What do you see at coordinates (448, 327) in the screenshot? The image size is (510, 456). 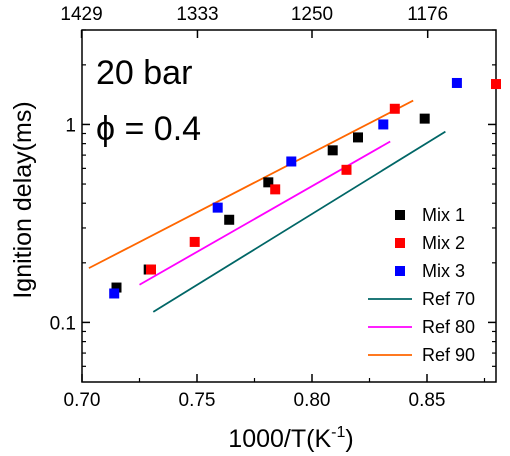 I see `legend-label: Ref 80` at bounding box center [448, 327].